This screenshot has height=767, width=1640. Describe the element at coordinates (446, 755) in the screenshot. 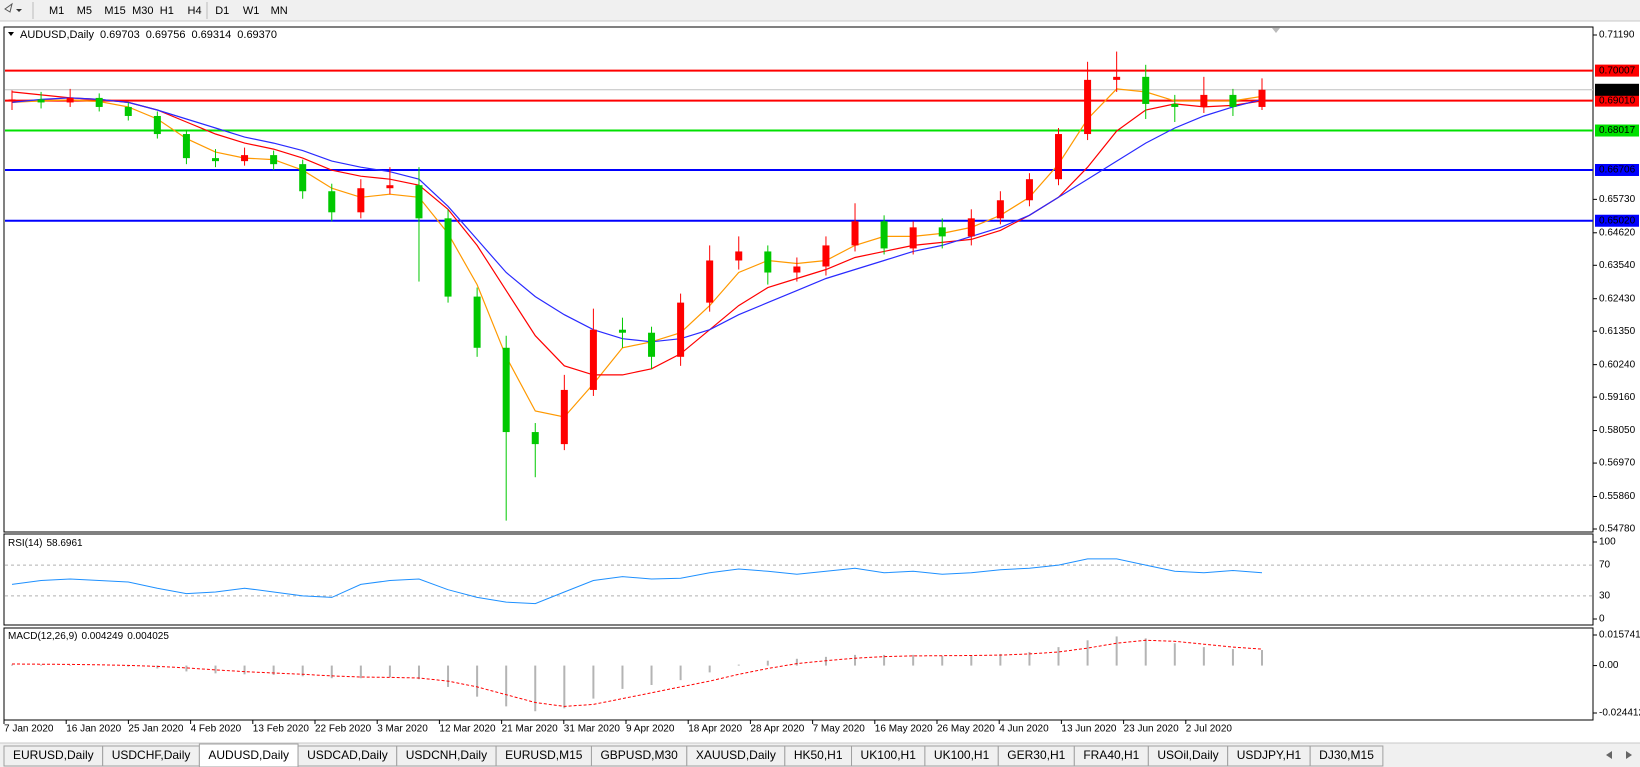

I see `tab-label: USDCNH,Daily` at that location.